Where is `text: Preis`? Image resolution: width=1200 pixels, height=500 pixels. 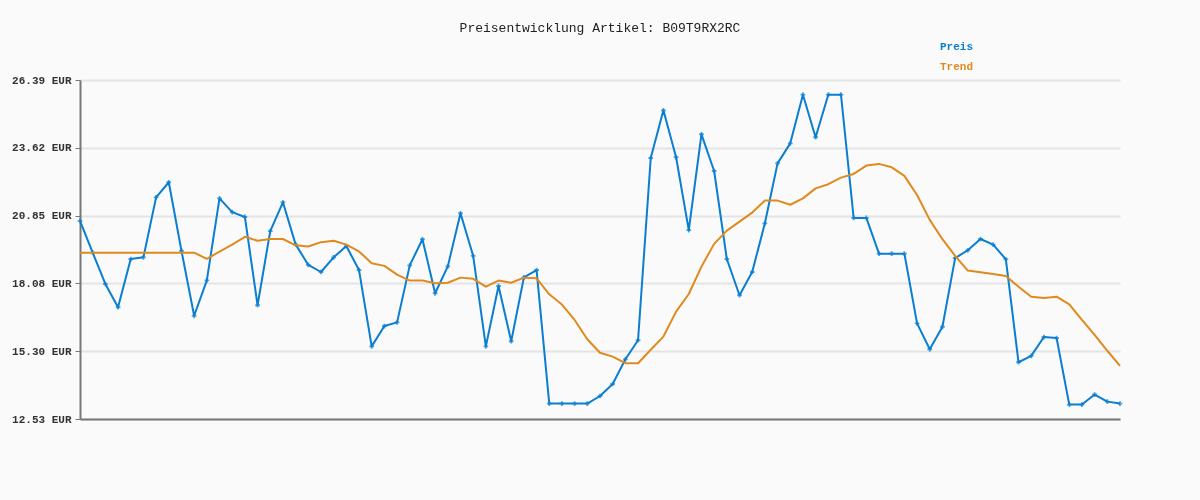 text: Preis is located at coordinates (957, 47).